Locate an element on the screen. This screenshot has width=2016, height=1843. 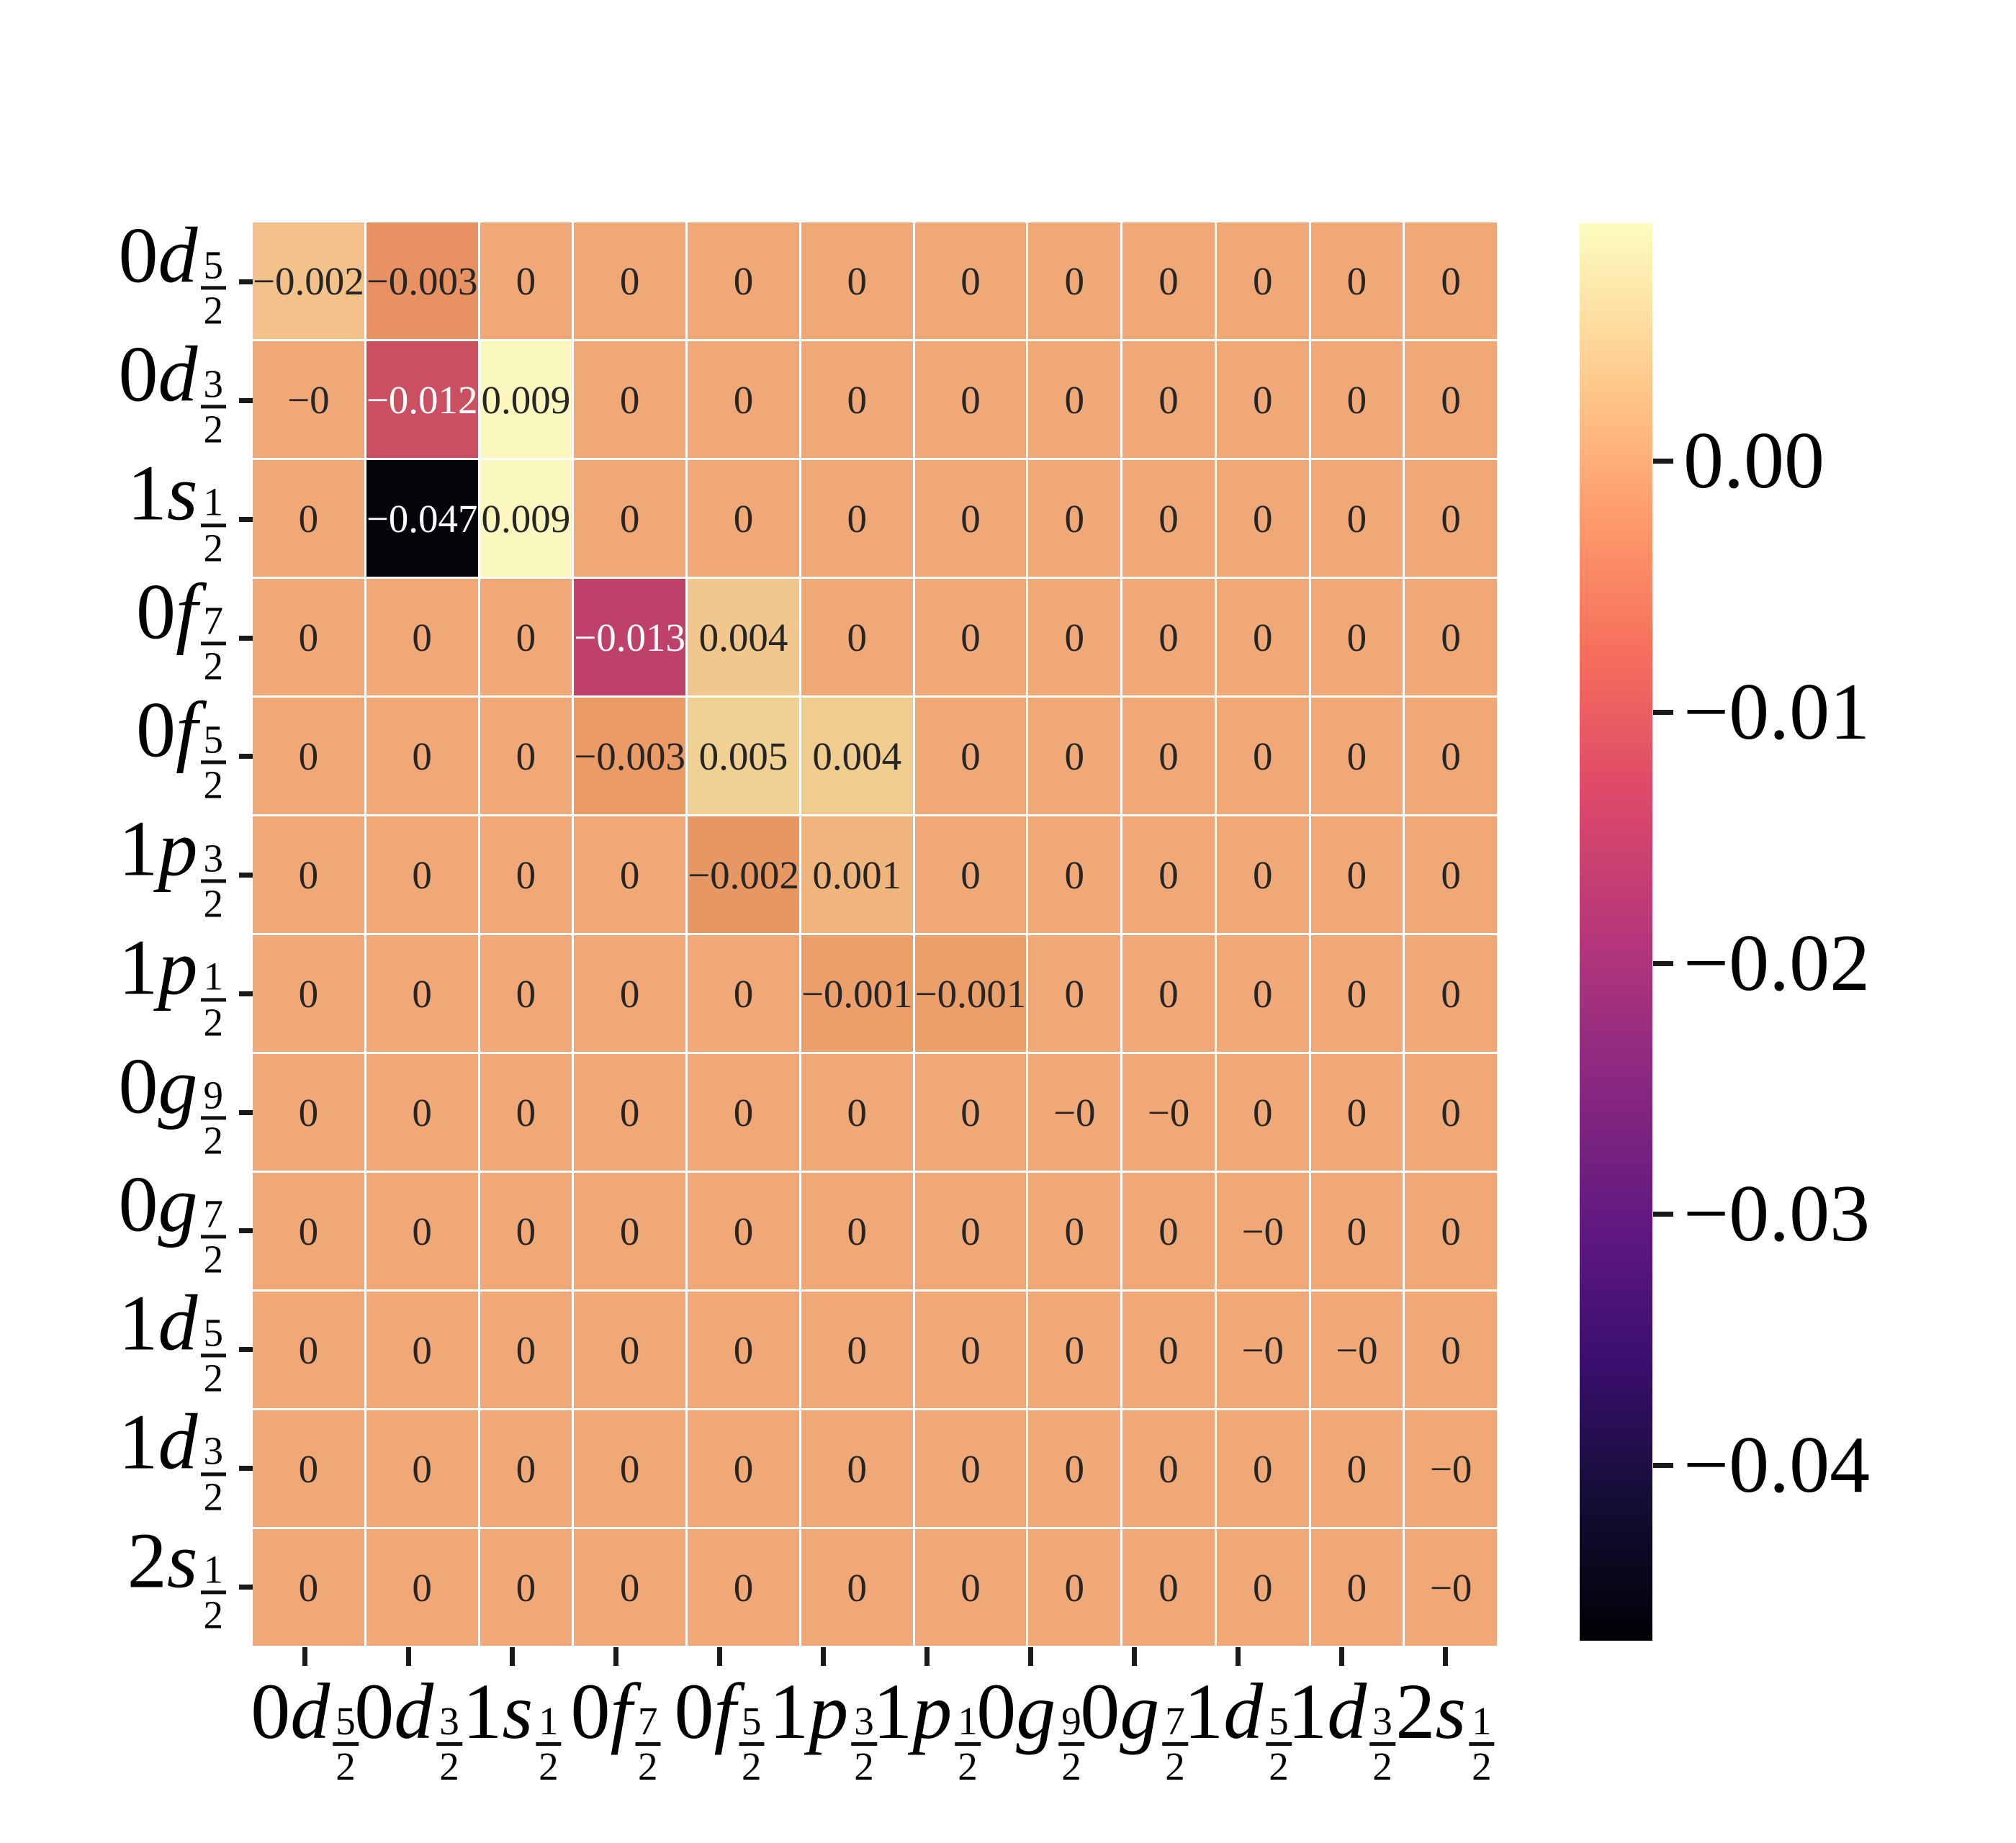
cell-value: −0 is located at coordinates (1450, 1469).